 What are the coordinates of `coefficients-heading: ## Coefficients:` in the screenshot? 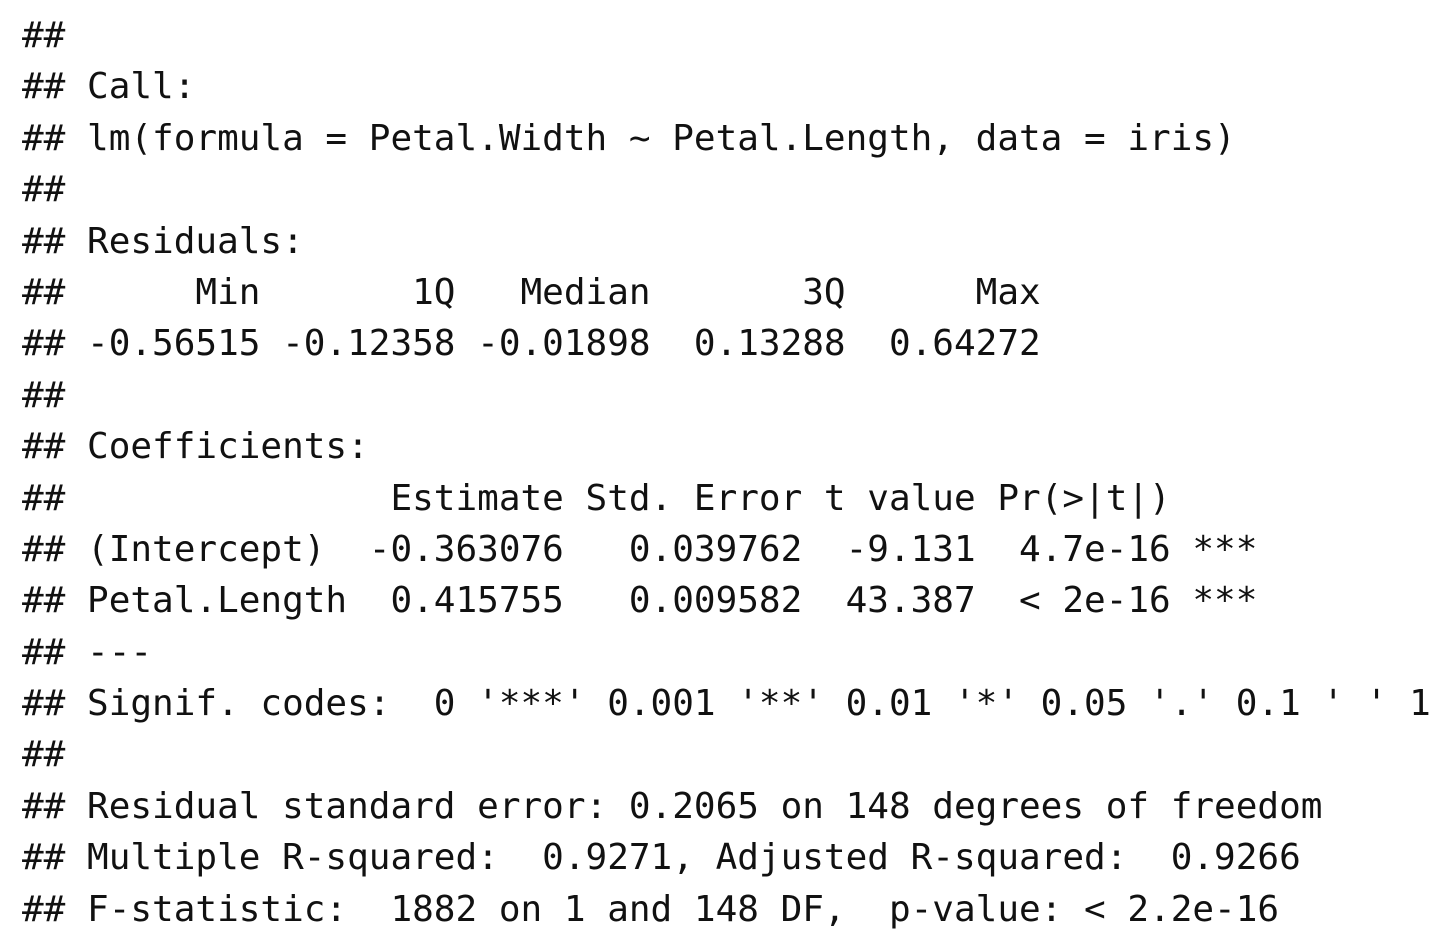 It's located at (195, 447).